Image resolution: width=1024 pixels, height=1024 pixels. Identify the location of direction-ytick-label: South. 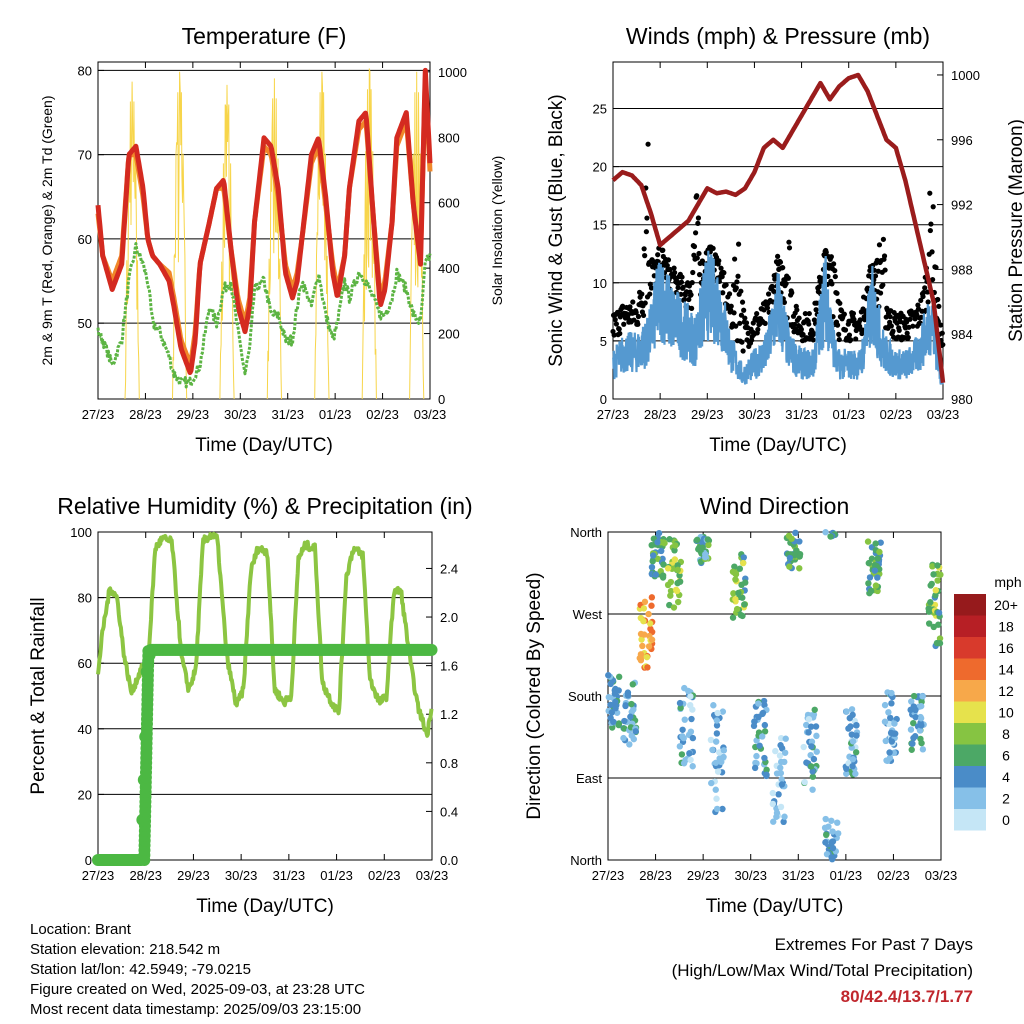
(585, 696).